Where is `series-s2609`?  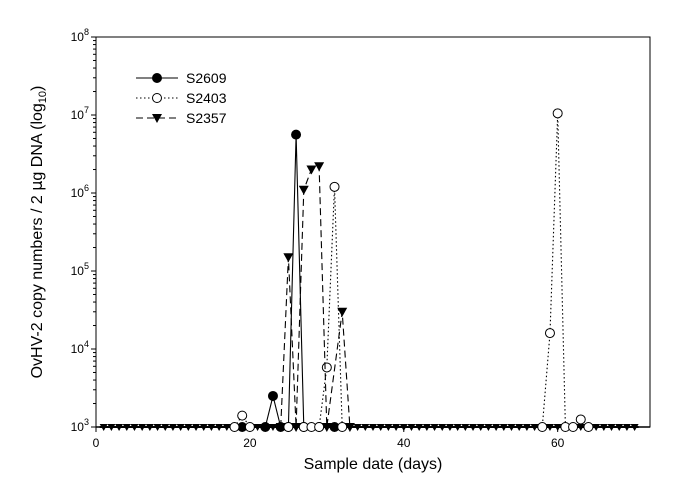
series-s2609 is located at coordinates (288, 280).